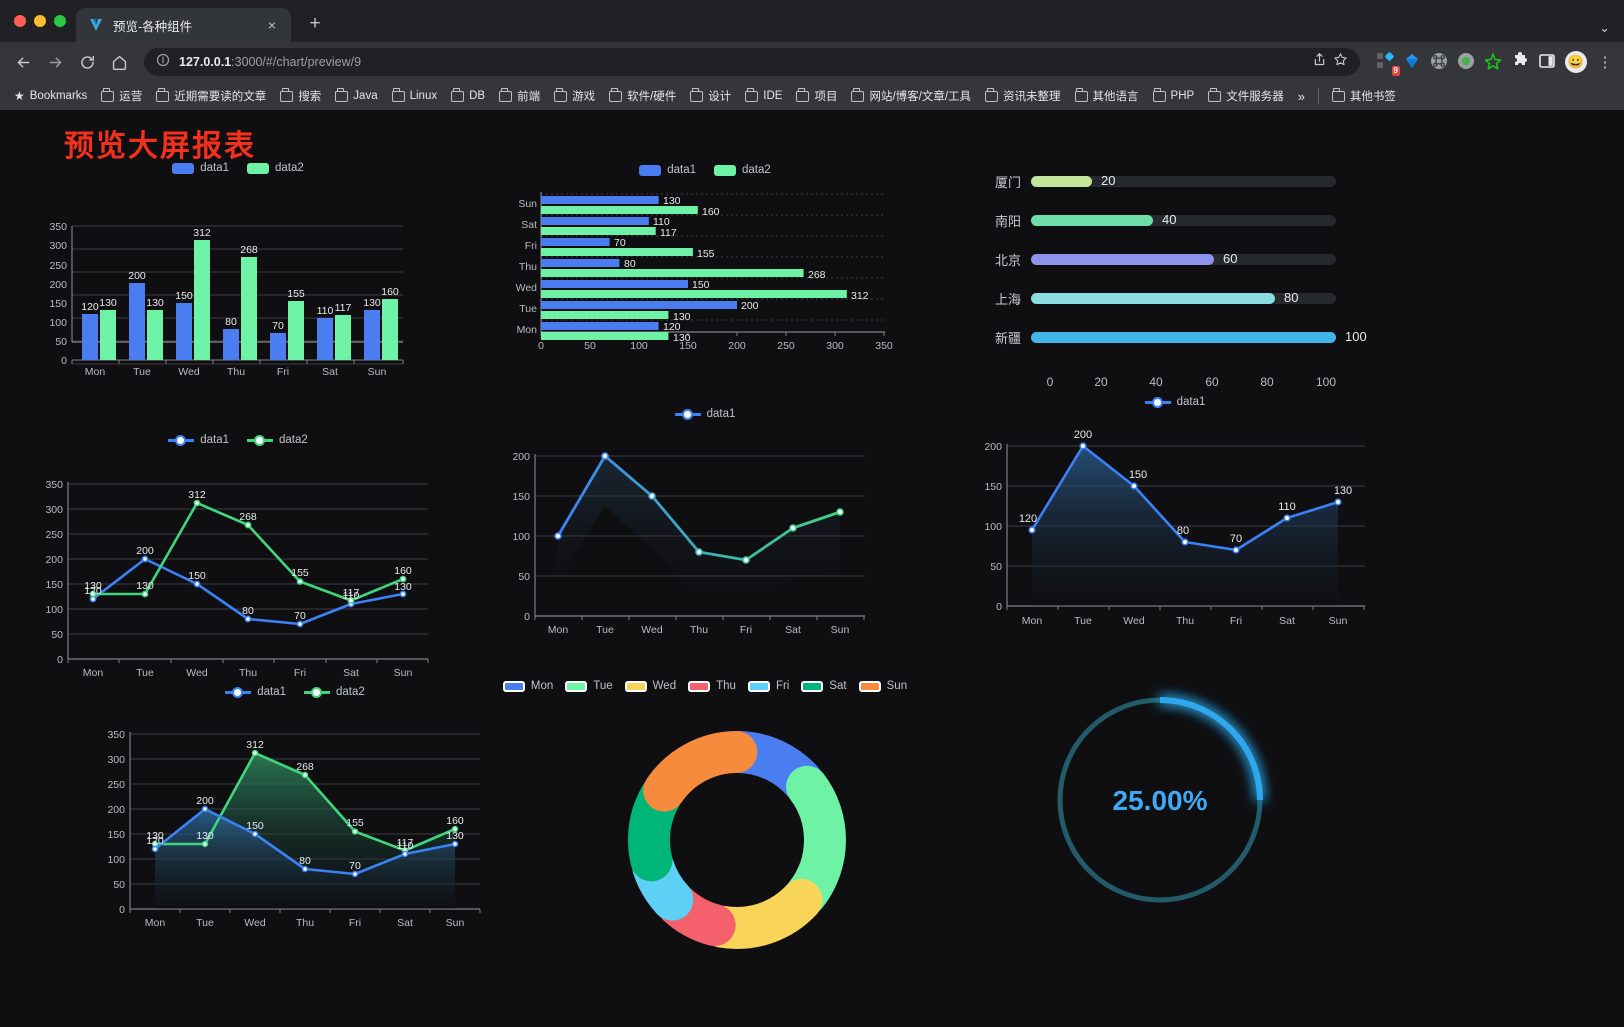 The width and height of the screenshot is (1624, 1027). I want to click on bookmark-folder: 设计, so click(710, 96).